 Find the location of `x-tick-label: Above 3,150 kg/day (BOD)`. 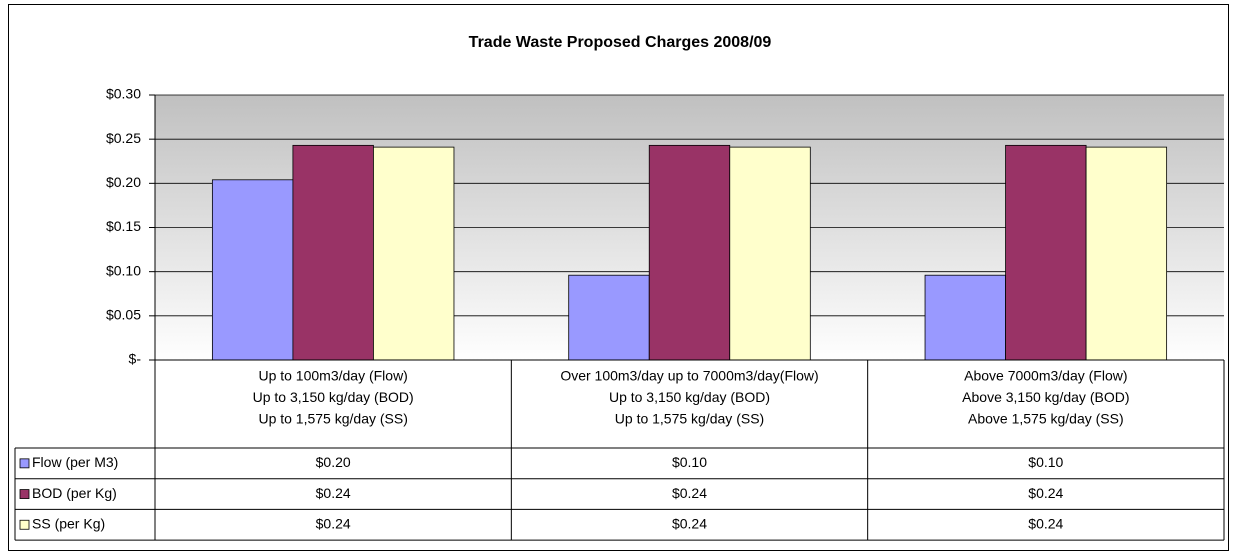

x-tick-label: Above 3,150 kg/day (BOD) is located at coordinates (1045, 397).